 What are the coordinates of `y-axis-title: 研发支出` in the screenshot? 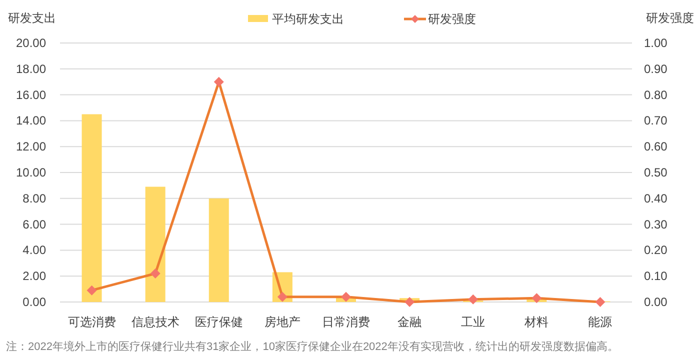 It's located at (32, 18).